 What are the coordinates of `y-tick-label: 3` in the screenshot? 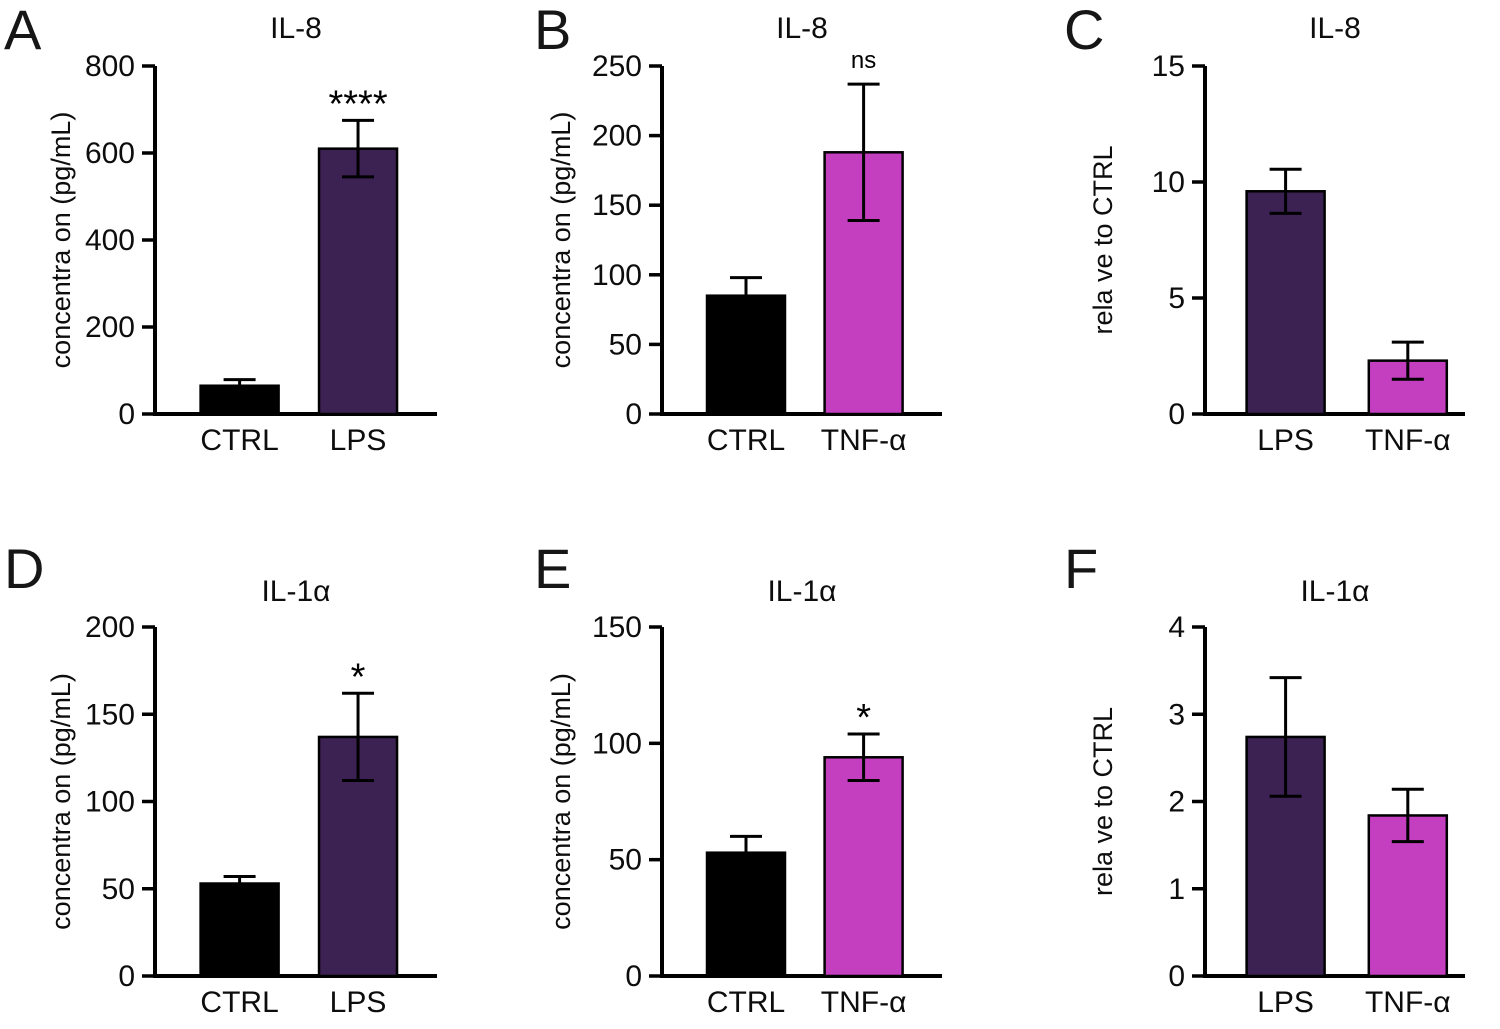 It's located at (1176, 714).